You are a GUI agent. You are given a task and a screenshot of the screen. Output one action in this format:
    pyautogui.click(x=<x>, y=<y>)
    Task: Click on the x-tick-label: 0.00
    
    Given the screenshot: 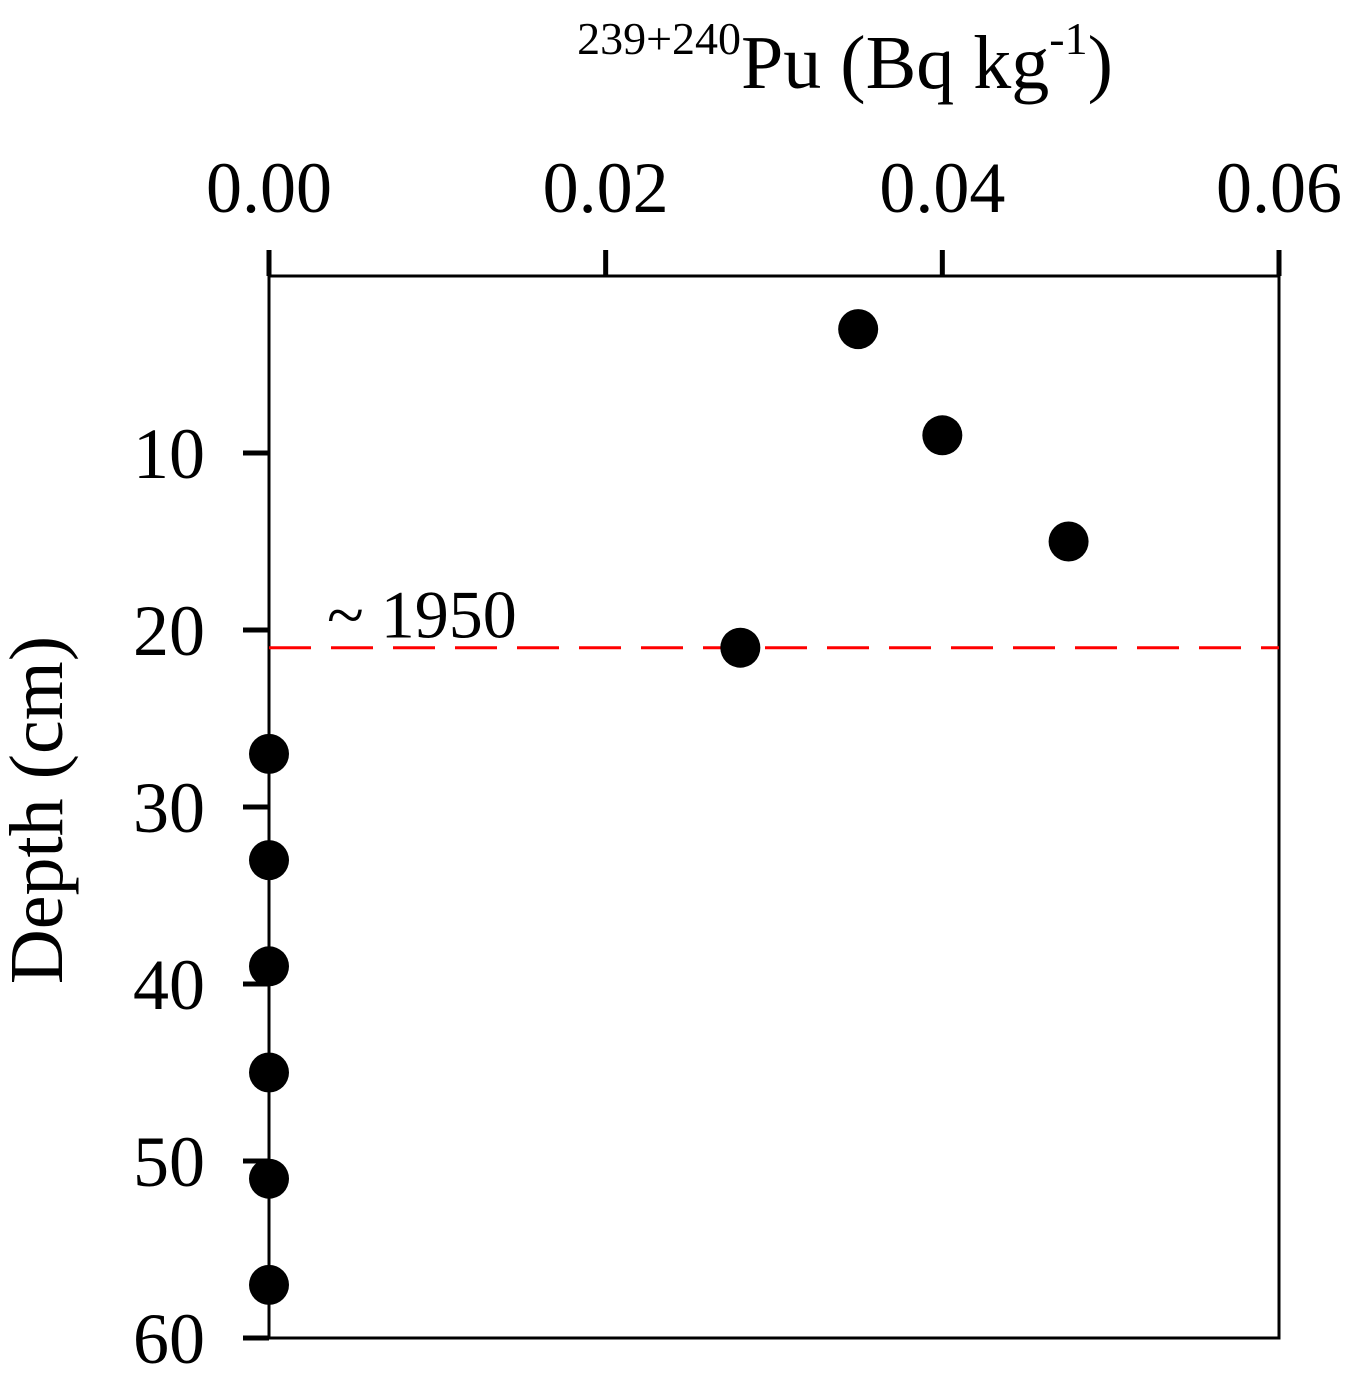 What is the action you would take?
    pyautogui.click(x=269, y=188)
    